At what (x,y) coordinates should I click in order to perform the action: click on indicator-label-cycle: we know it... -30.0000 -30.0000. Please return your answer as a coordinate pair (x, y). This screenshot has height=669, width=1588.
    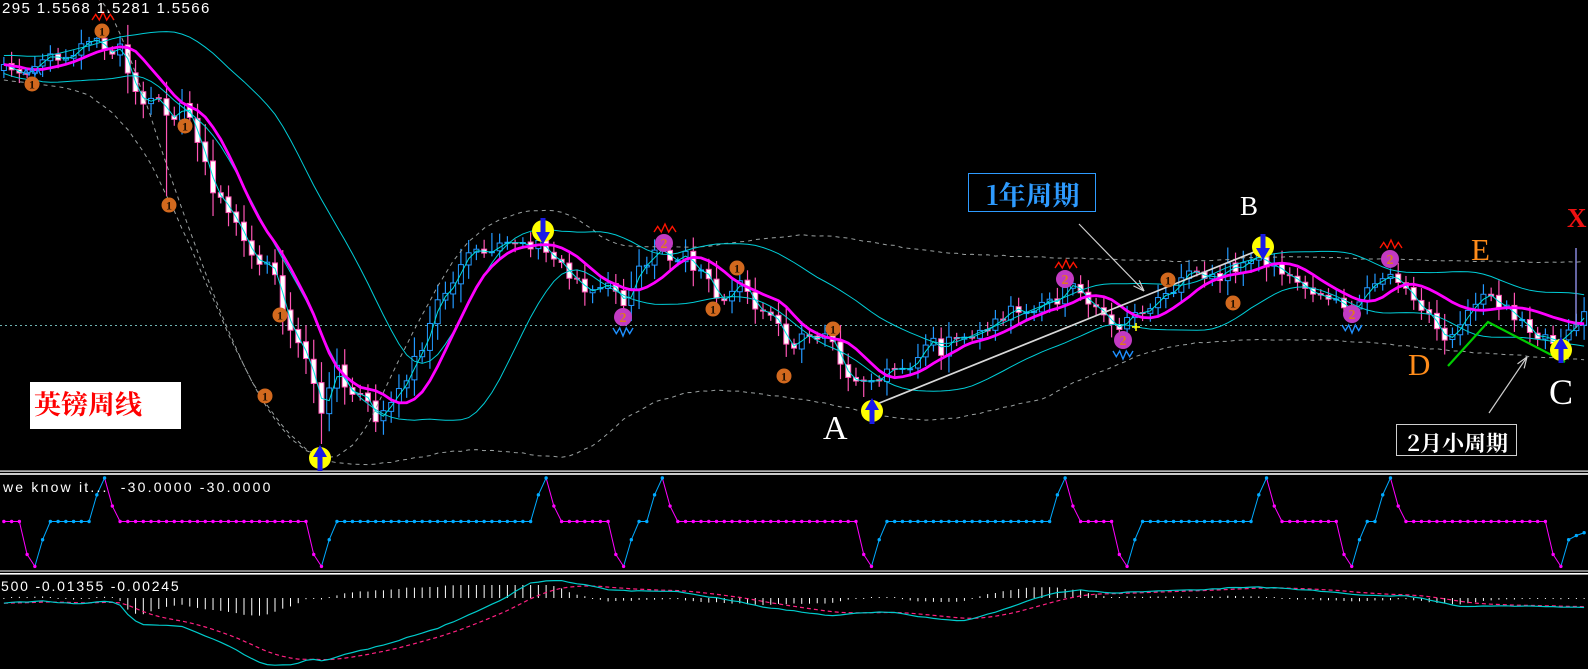
    Looking at the image, I should click on (138, 487).